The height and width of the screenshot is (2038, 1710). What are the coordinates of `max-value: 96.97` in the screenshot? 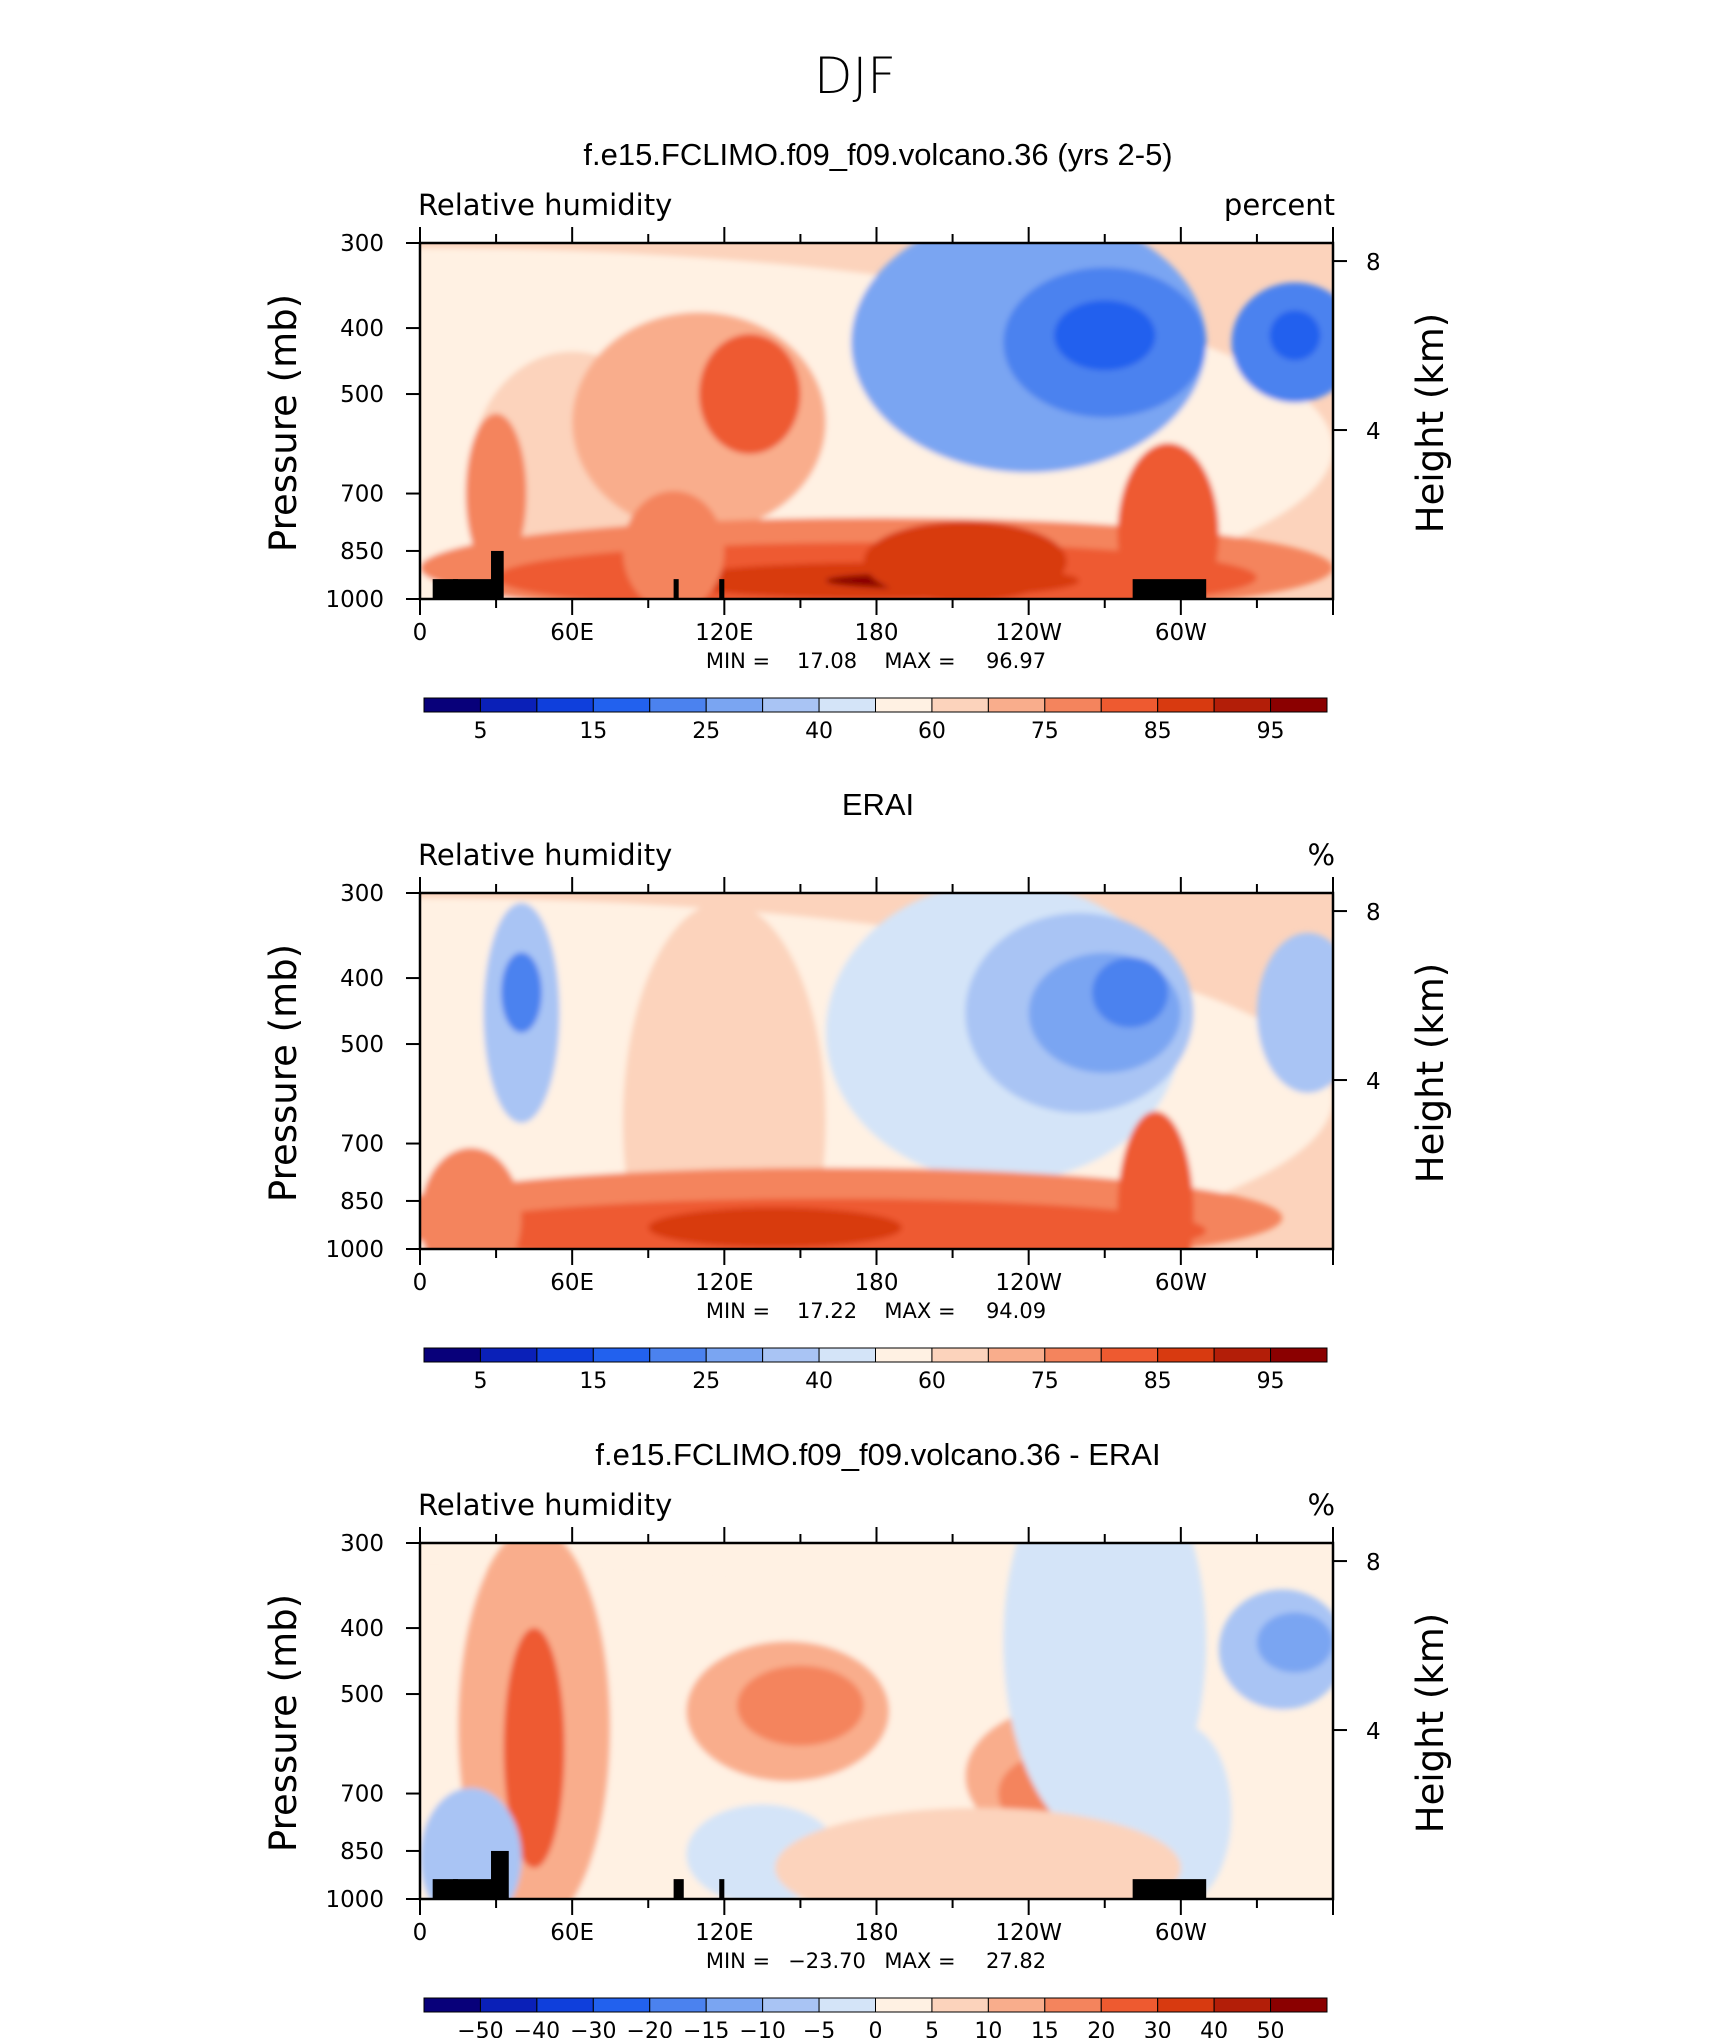 It's located at (1016, 661).